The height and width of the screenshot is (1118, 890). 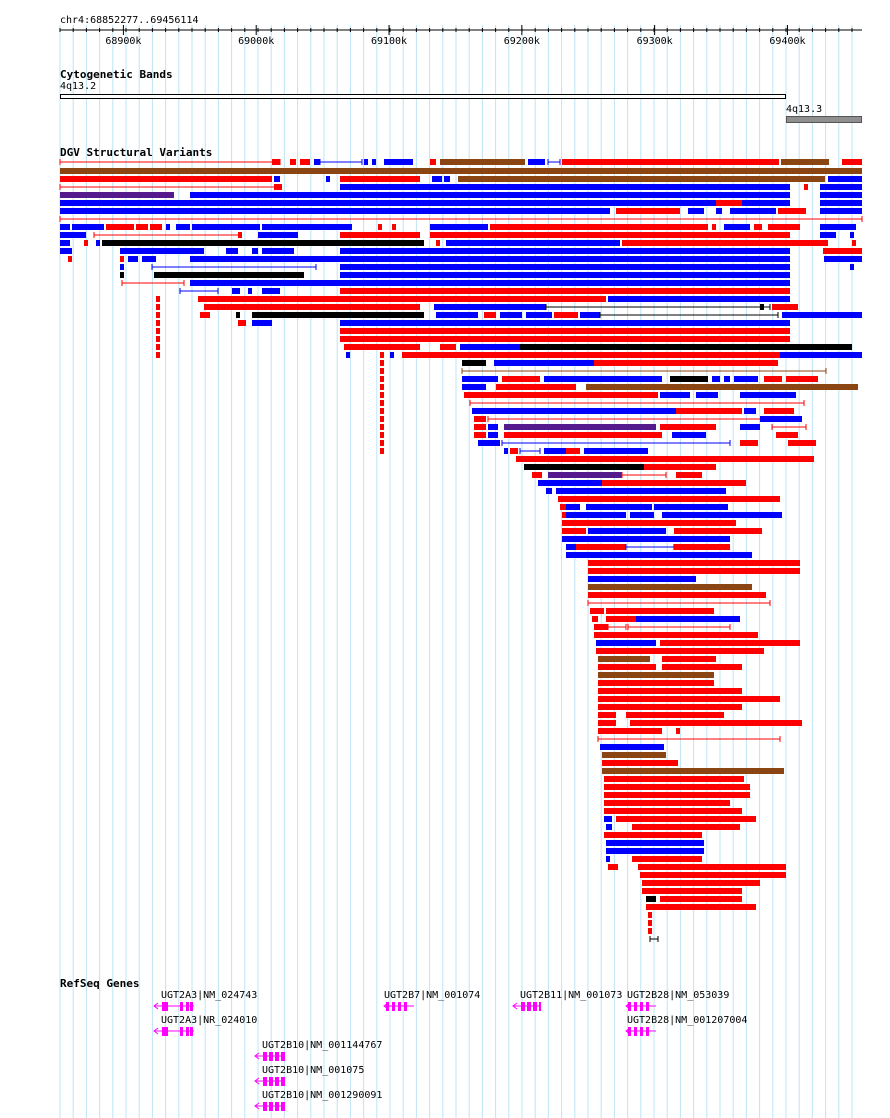 I want to click on gene-label-ugt2b10-nm-001144767: UGT2B10|NM_001144767, so click(x=322, y=1045).